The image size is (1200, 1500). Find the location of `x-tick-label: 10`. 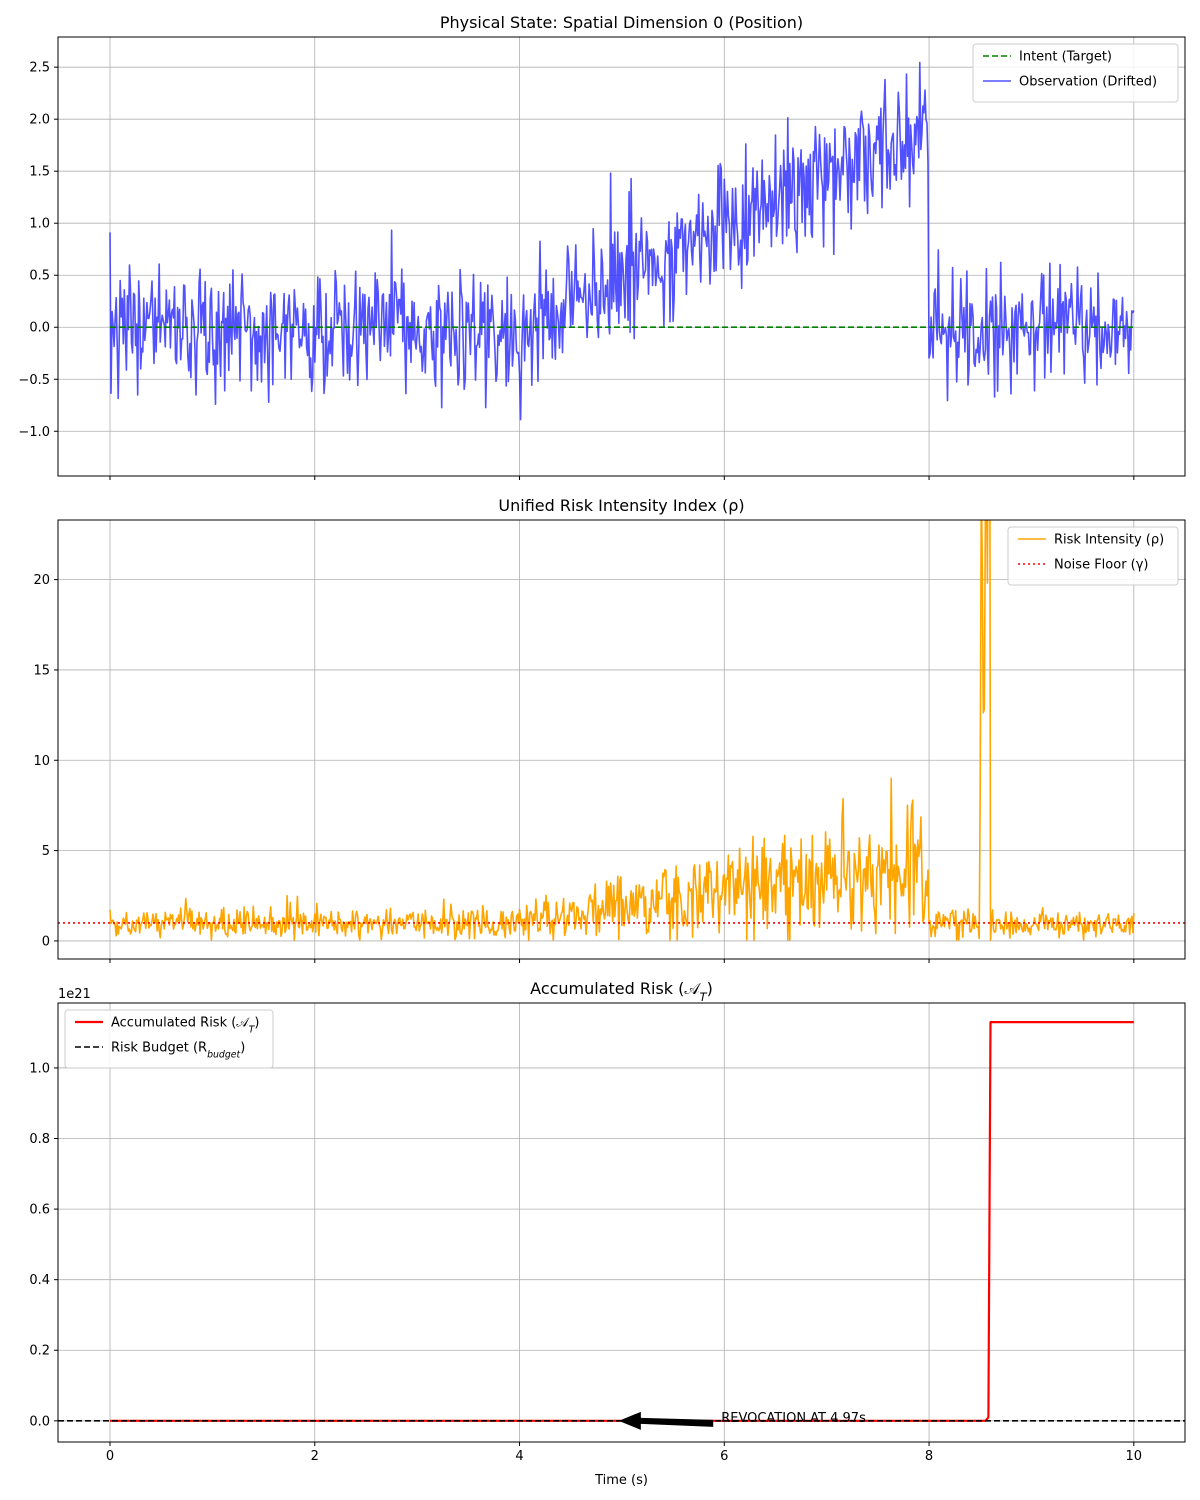

x-tick-label: 10 is located at coordinates (1134, 1456).